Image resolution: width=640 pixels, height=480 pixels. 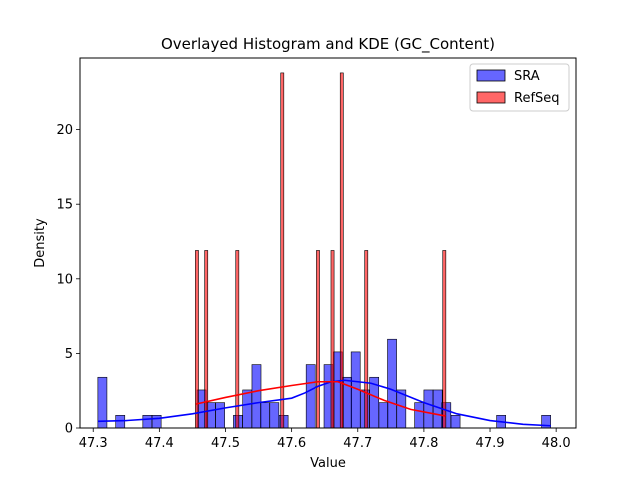 What do you see at coordinates (328, 44) in the screenshot?
I see `chart-title: Overlayed Histogram and KDE (GC_Content)` at bounding box center [328, 44].